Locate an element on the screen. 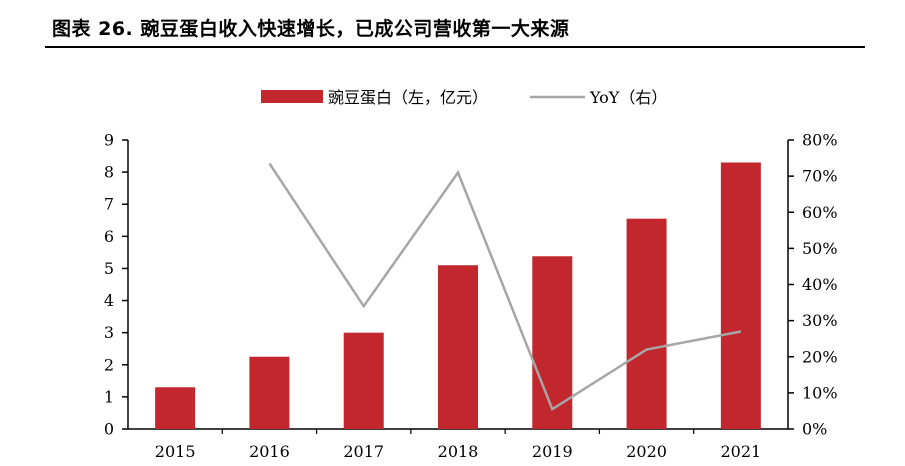 This screenshot has width=905, height=466. left-tick-label: 4 is located at coordinates (109, 300).